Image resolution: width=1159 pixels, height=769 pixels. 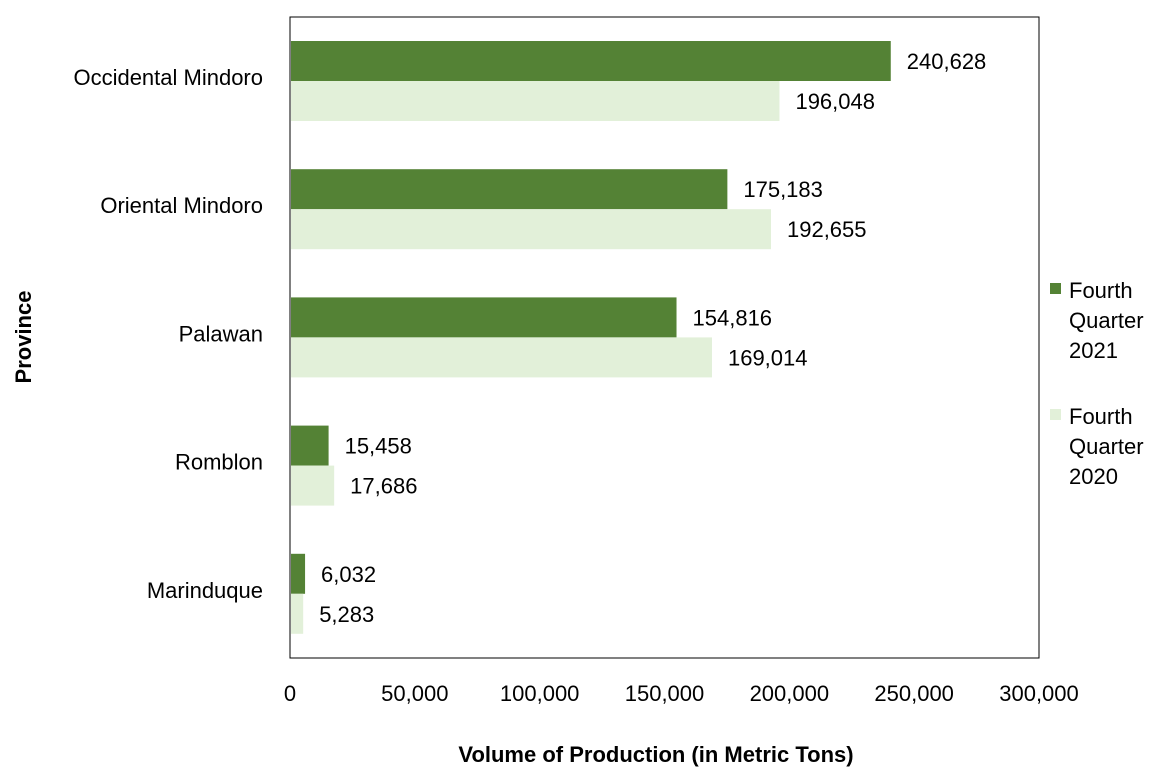 What do you see at coordinates (414, 693) in the screenshot?
I see `x-tick-label: 50,000` at bounding box center [414, 693].